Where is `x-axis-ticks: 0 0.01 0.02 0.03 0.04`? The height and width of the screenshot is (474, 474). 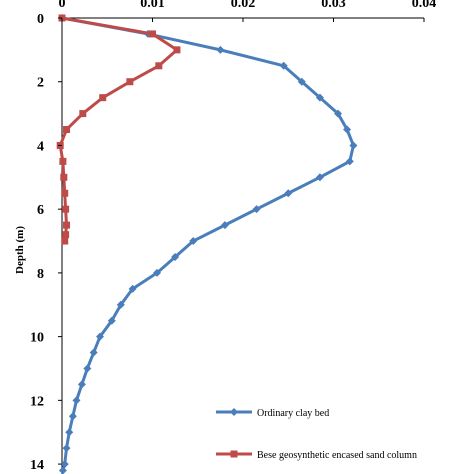 x-axis-ticks: 0 0.01 0.02 0.03 0.04 is located at coordinates (248, 11).